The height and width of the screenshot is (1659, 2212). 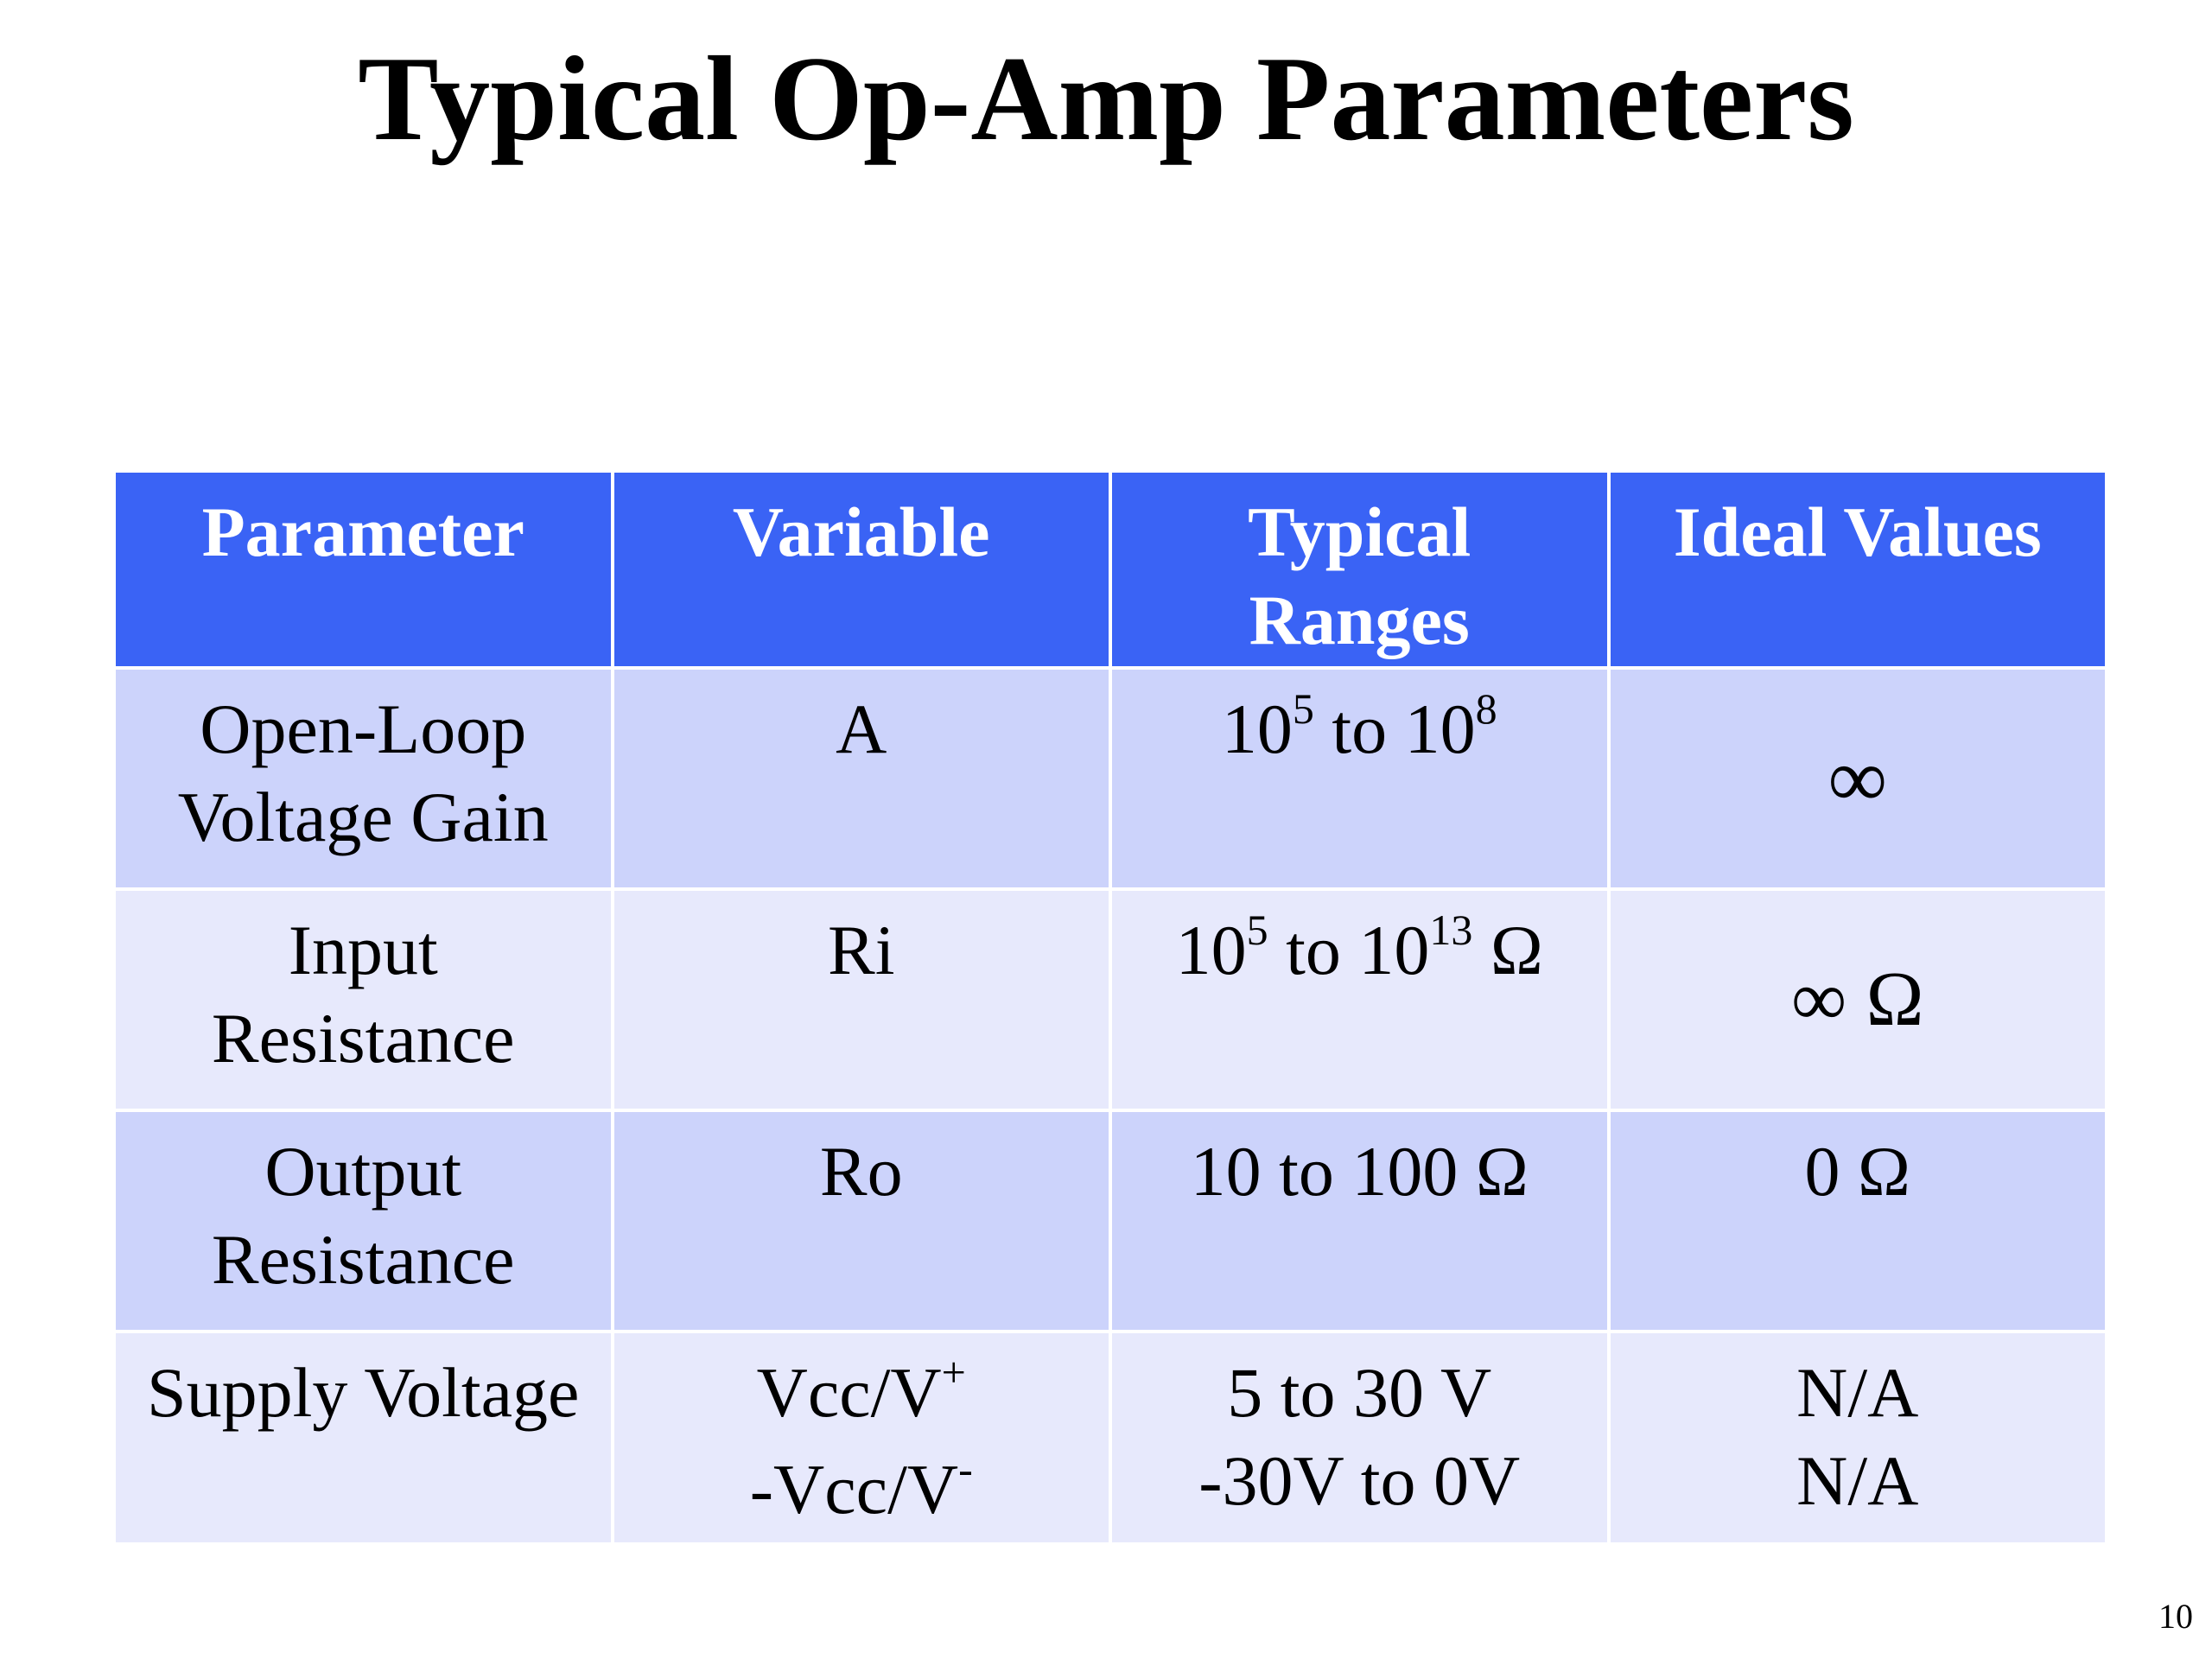 I want to click on page-number: 10, so click(x=2175, y=1616).